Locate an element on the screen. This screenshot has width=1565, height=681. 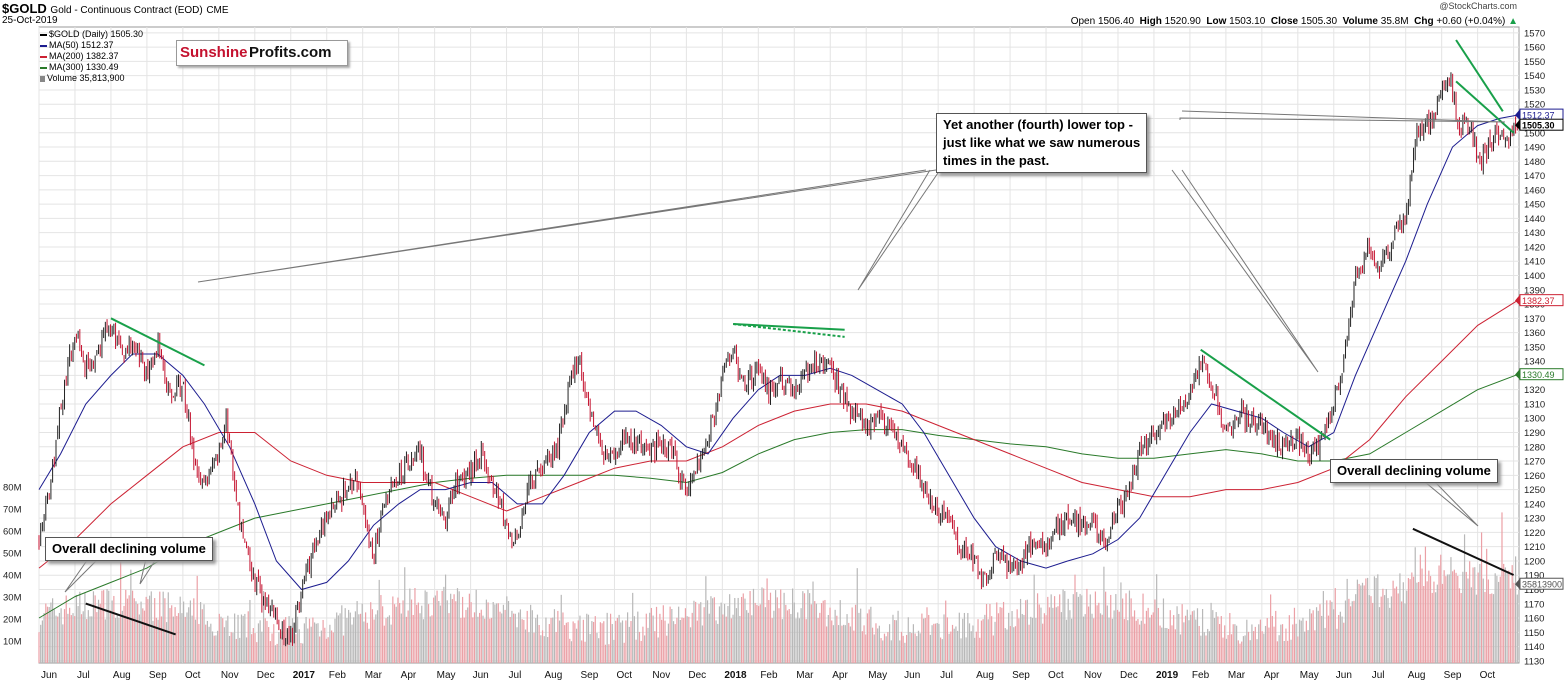
exchange-name: CME is located at coordinates (217, 10).